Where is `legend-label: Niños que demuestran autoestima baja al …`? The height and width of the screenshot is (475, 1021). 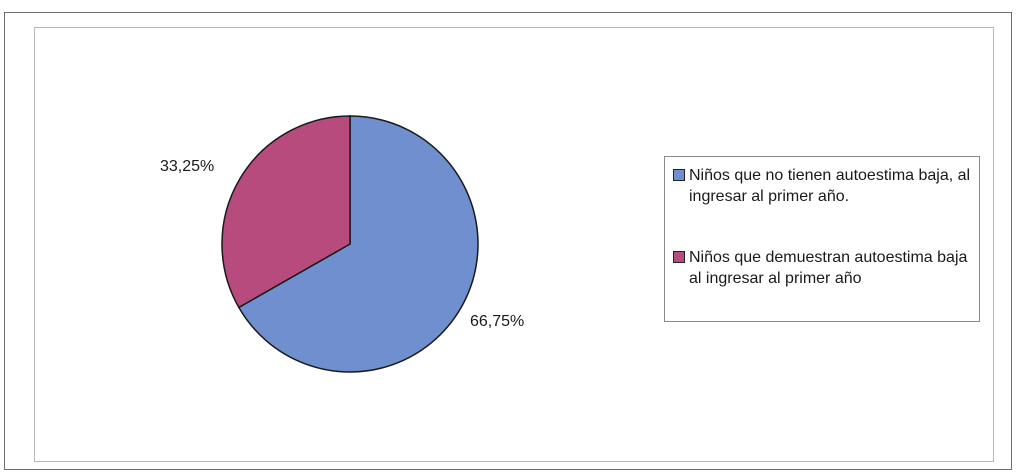
legend-label: Niños que demuestran autoestima baja al … is located at coordinates (828, 268).